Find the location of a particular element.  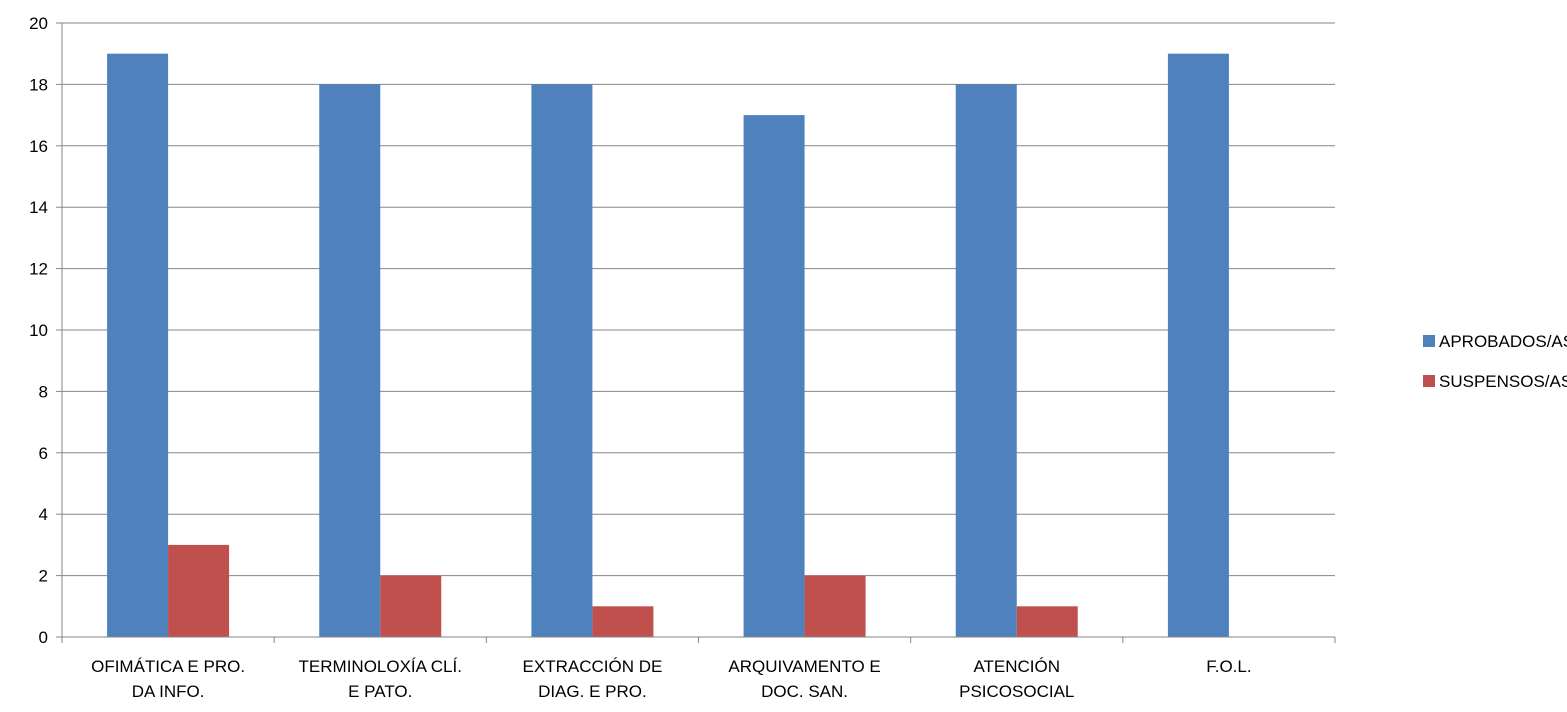

x-category-label: TERMINOLOXÍA CLÍ. is located at coordinates (380, 666).